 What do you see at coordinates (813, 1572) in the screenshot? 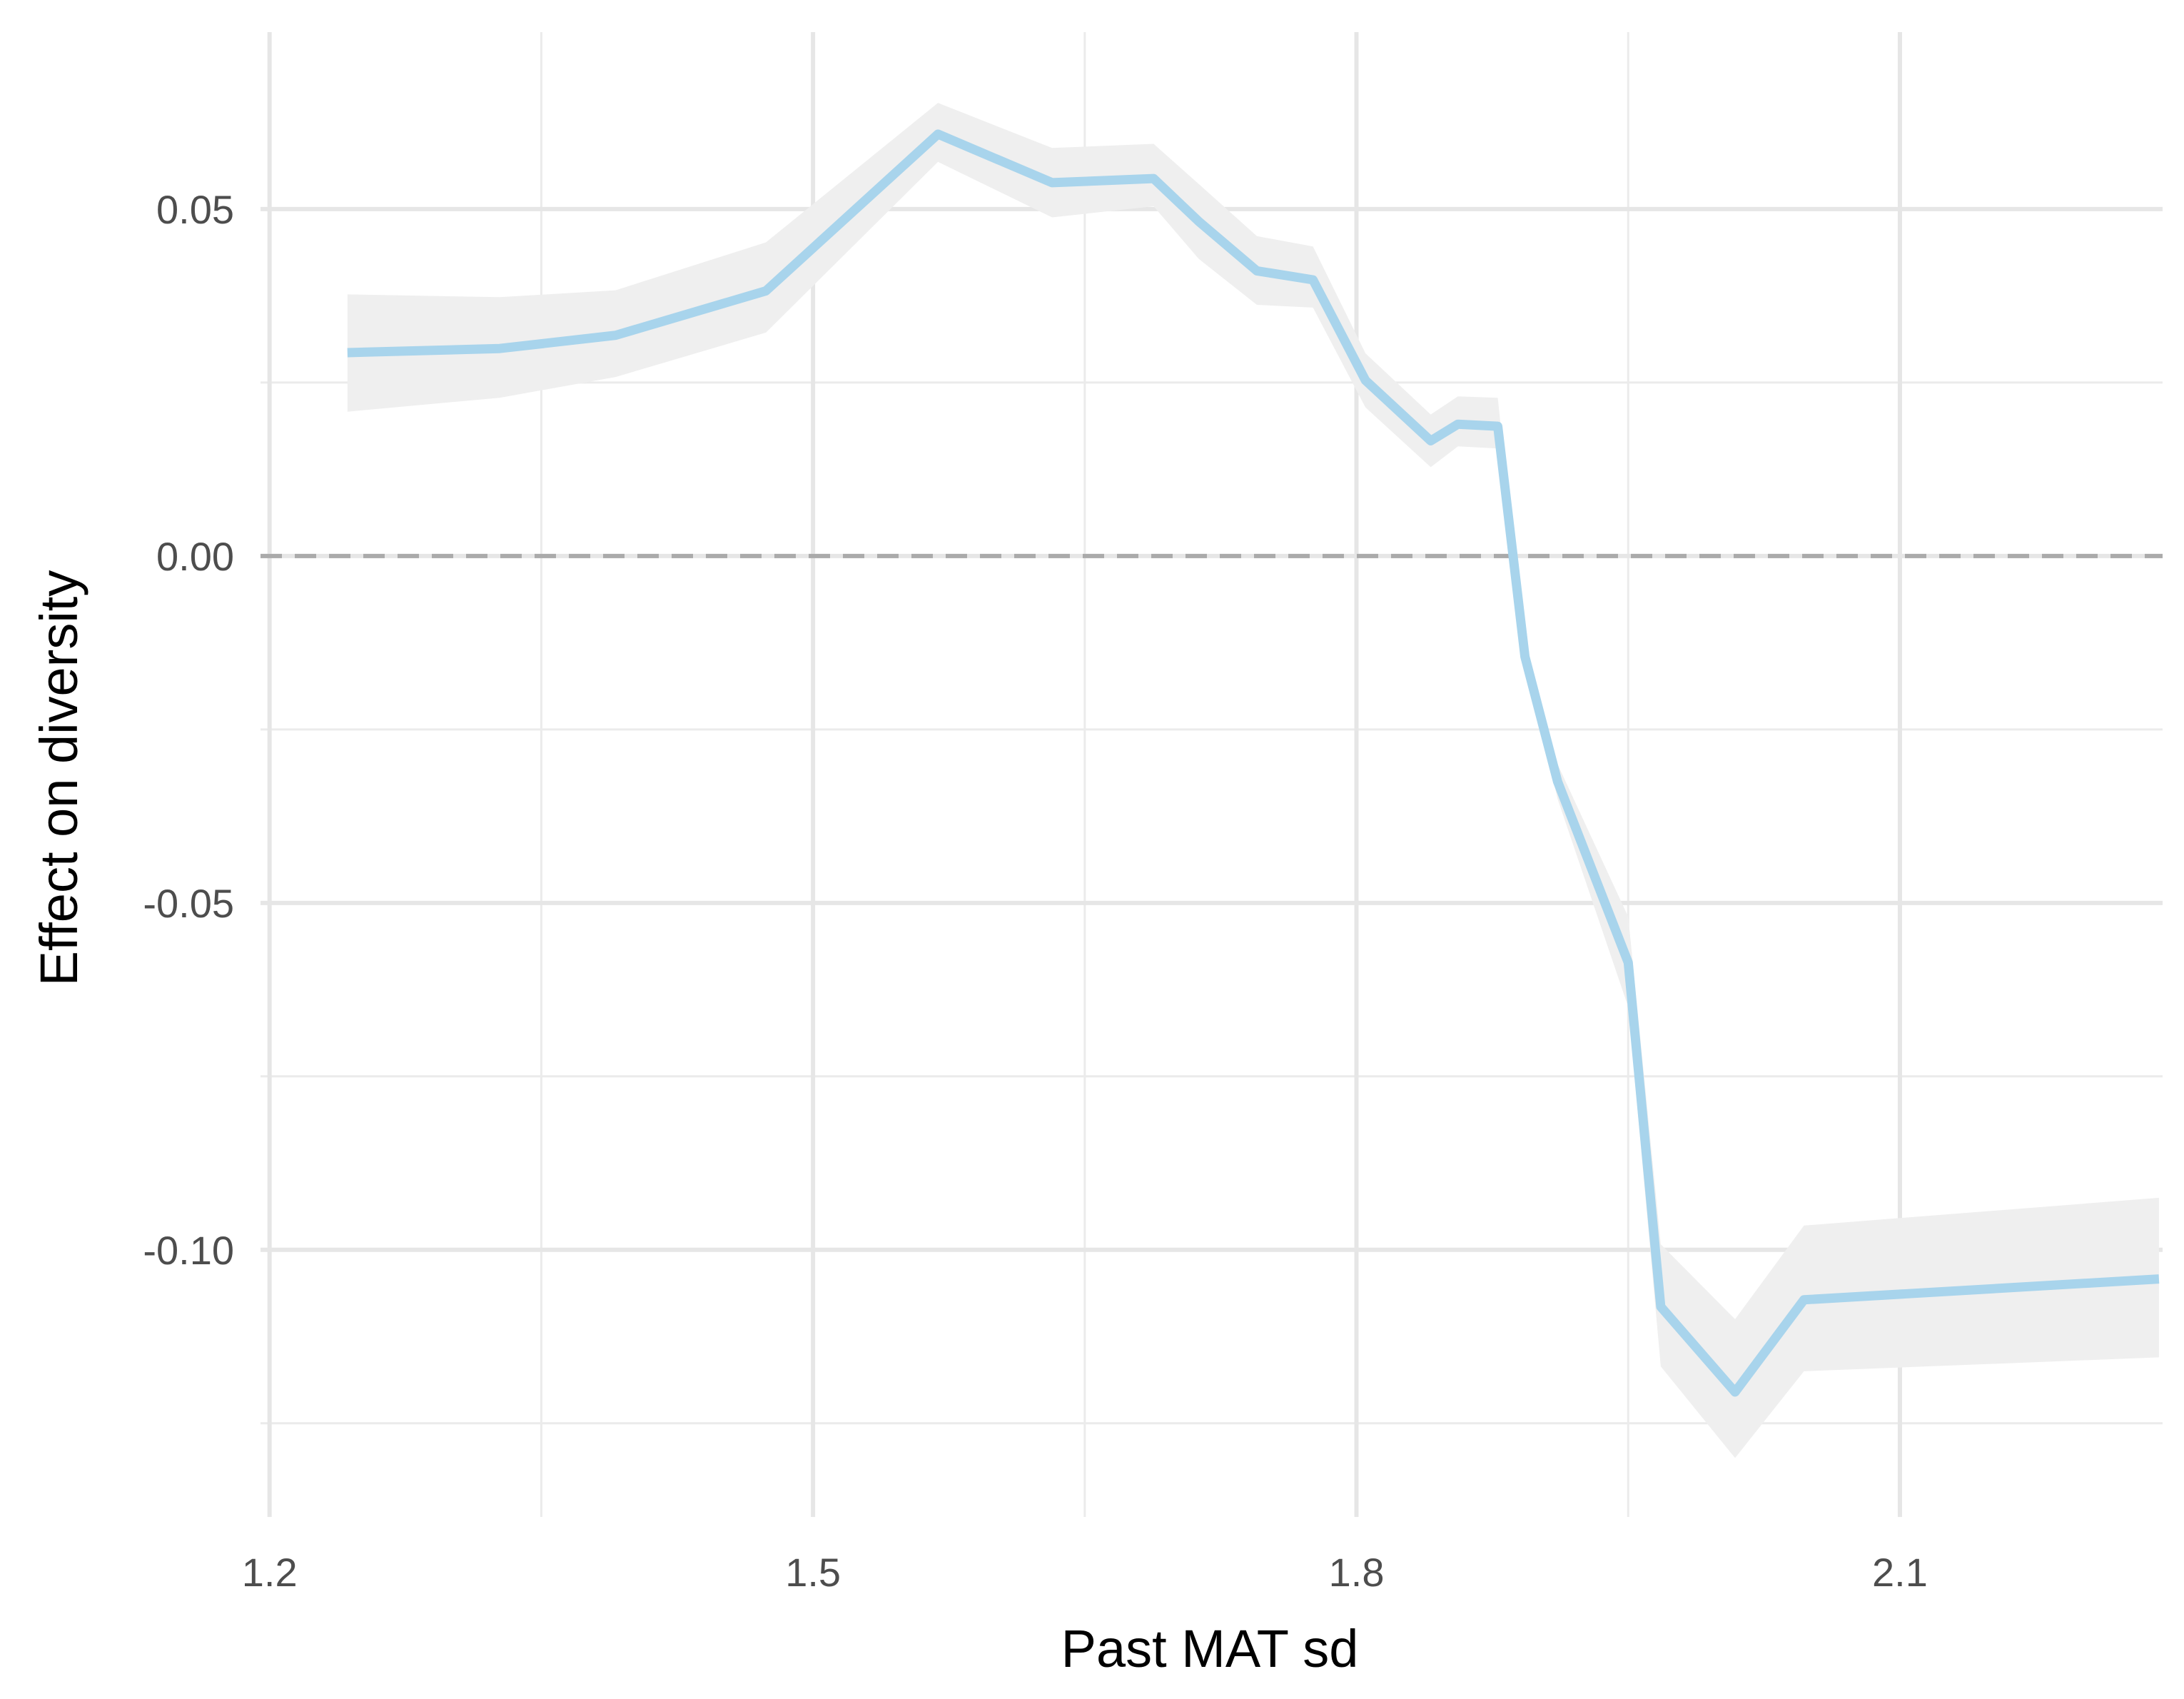
I see `x-tick-label: 1.5` at bounding box center [813, 1572].